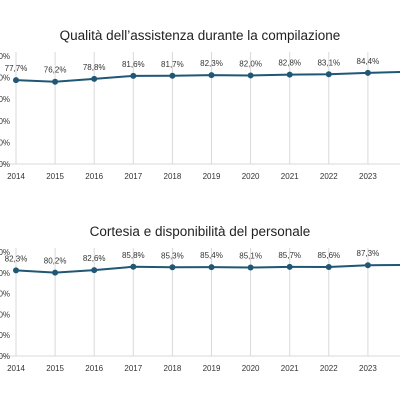 This screenshot has height=406, width=400. Describe the element at coordinates (250, 255) in the screenshot. I see `data-label-2020: 85,1%` at that location.